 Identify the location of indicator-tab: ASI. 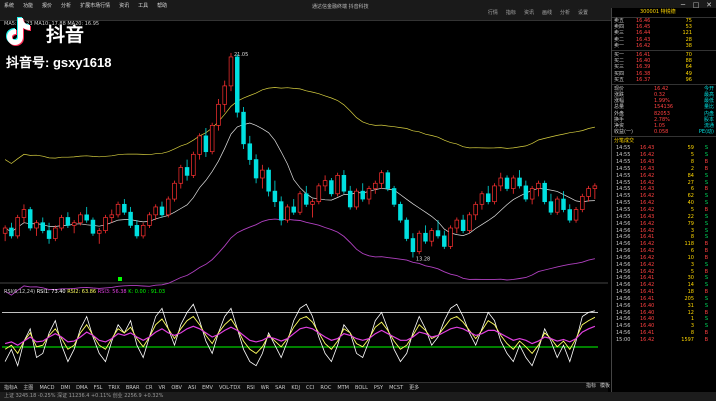
(192, 388).